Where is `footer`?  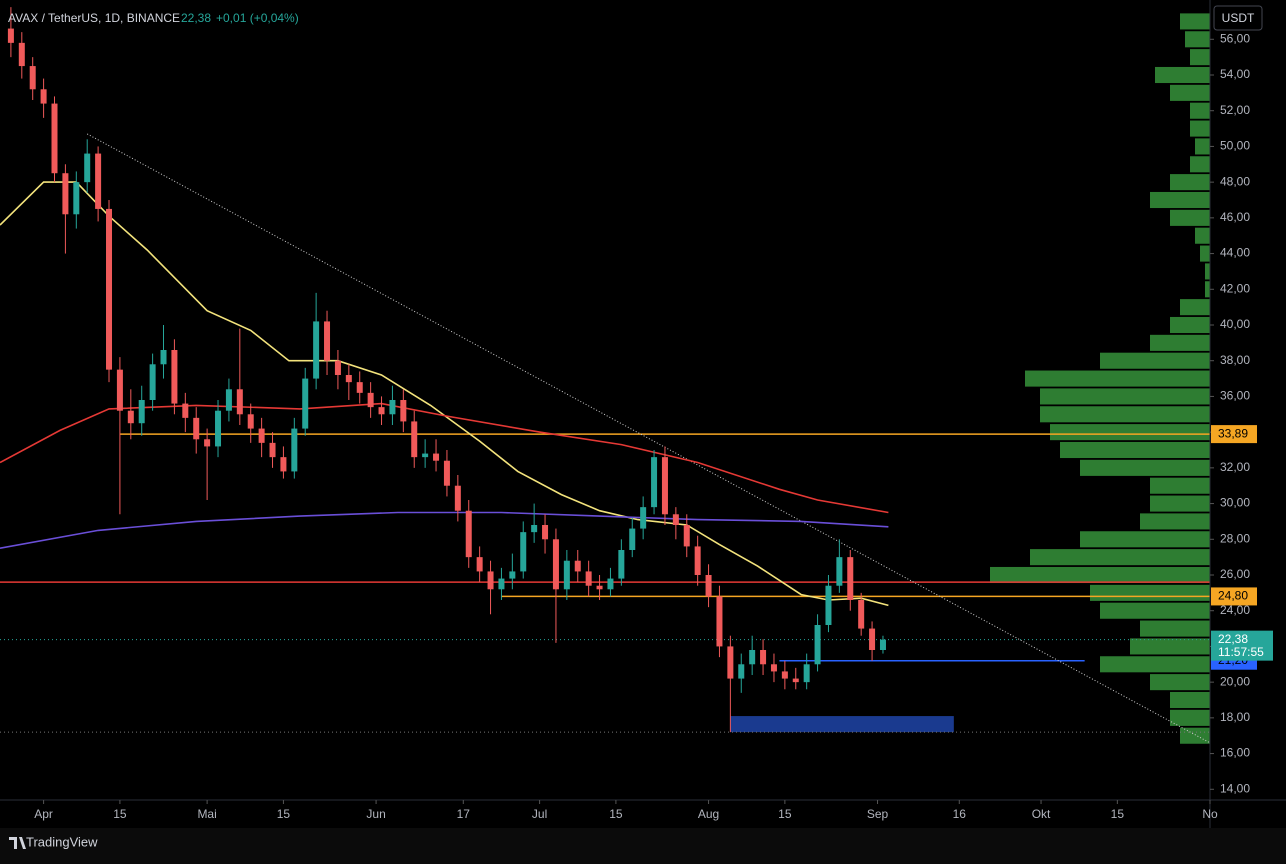
footer is located at coordinates (643, 846).